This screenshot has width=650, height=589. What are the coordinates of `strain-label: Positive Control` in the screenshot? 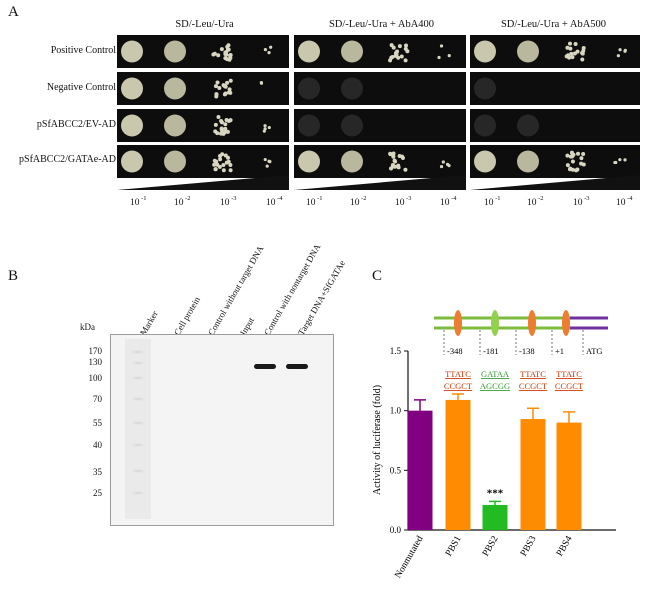 It's located at (83, 50).